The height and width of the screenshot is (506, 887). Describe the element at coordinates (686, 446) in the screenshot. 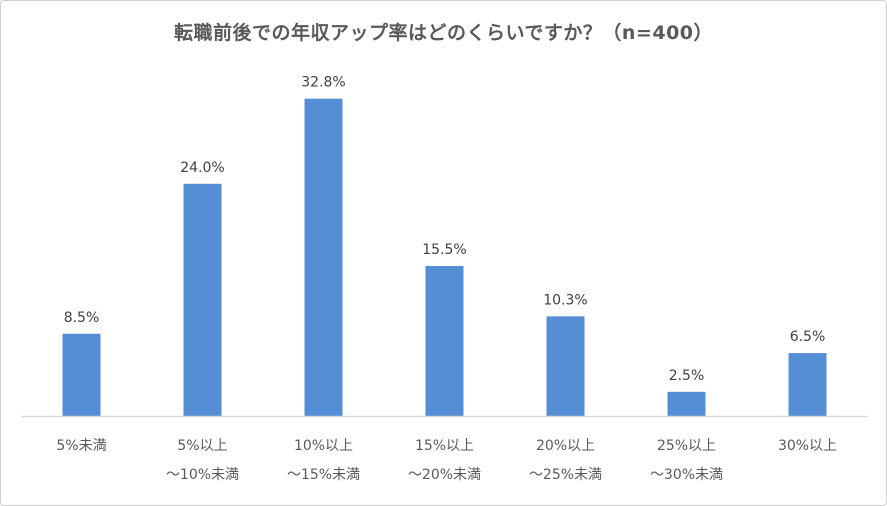

I see `category-label: 25%以上` at that location.